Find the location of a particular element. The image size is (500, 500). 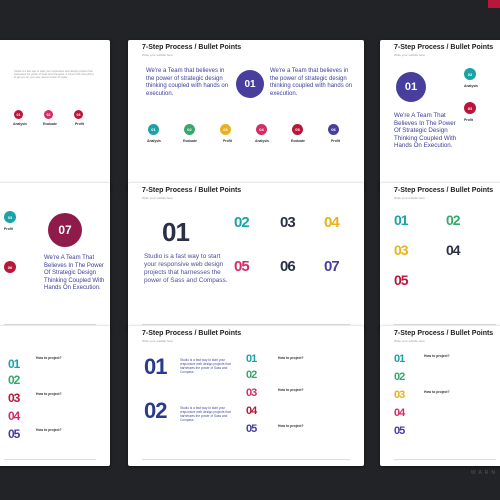

num-07: 07 is located at coordinates (332, 266).